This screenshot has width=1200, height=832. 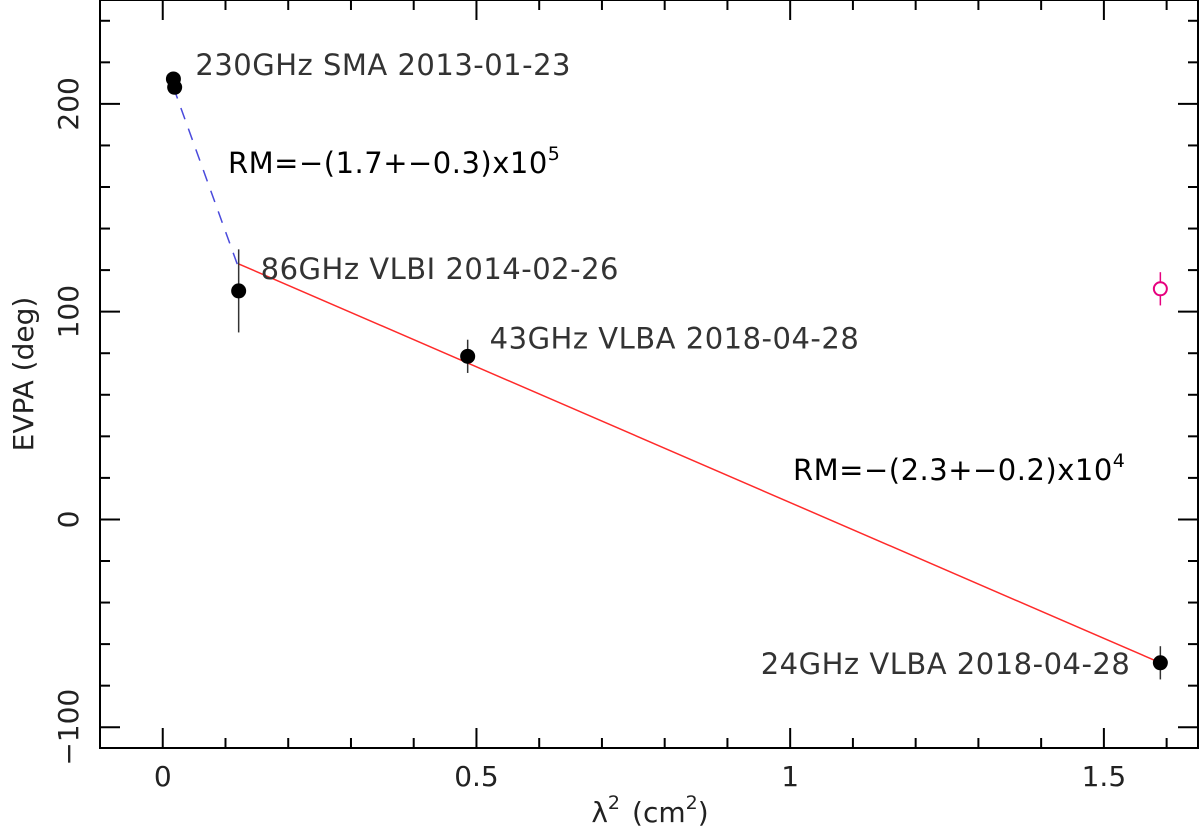 I want to click on data-point-open, so click(x=1160, y=289).